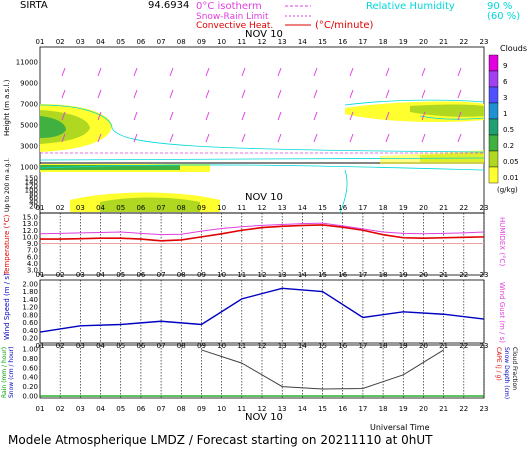  What do you see at coordinates (498, 364) in the screenshot?
I see `cape-ylabel: CAPE (J / g)` at bounding box center [498, 364].